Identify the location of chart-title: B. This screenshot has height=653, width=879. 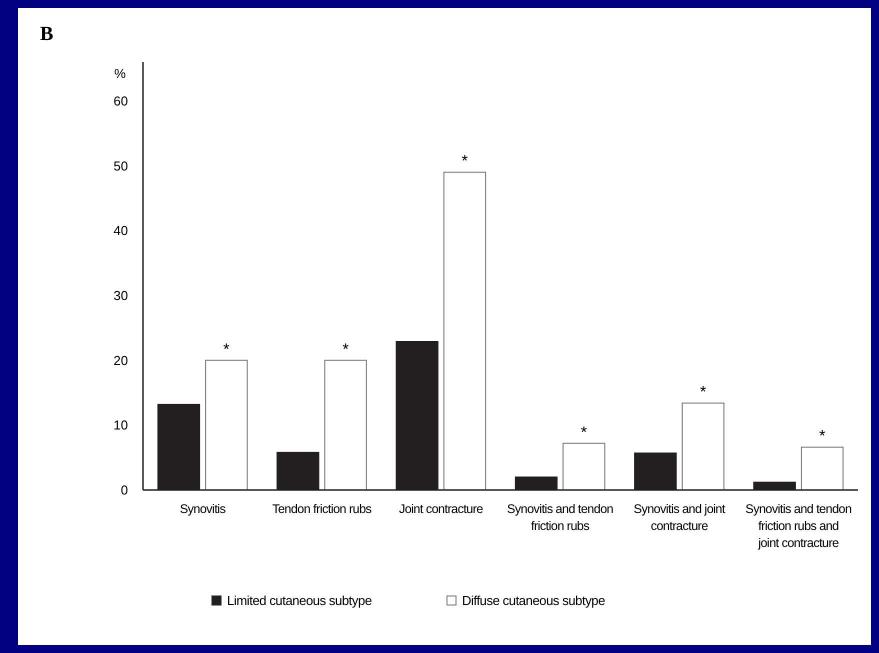
(47, 34).